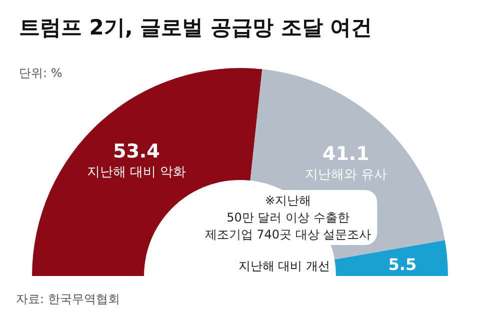 This screenshot has width=480, height=330. Describe the element at coordinates (195, 28) in the screenshot. I see `chart-title: 트럼프 2기, 글로벌 공급망 조달 여건` at that location.